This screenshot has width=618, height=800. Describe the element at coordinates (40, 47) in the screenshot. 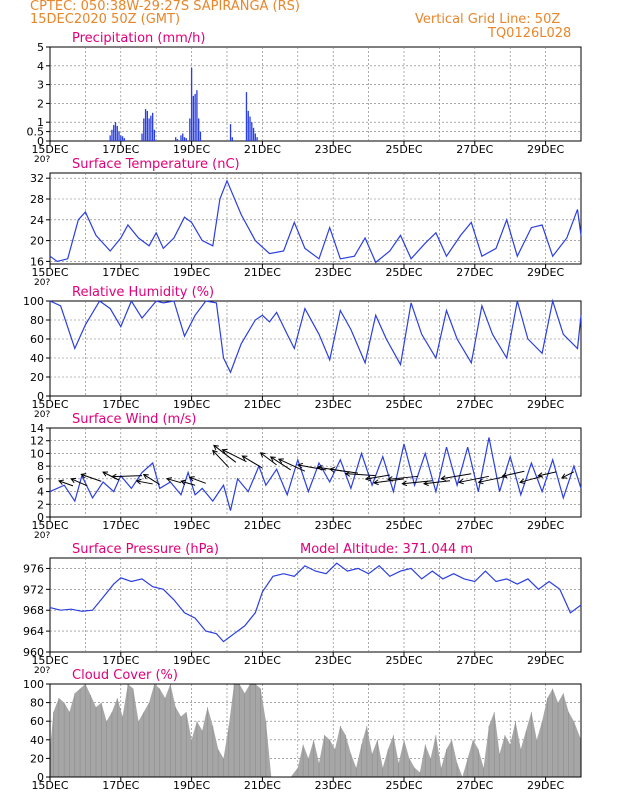

I see `y-tick-label: 5` at that location.